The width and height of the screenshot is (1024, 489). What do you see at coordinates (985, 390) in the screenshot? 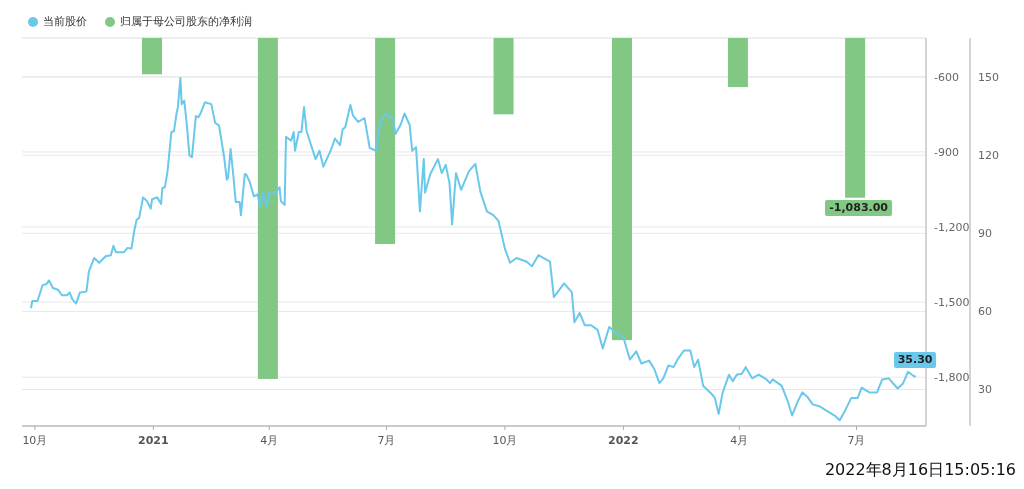
I see `y2-tick-label: 30` at bounding box center [985, 390].